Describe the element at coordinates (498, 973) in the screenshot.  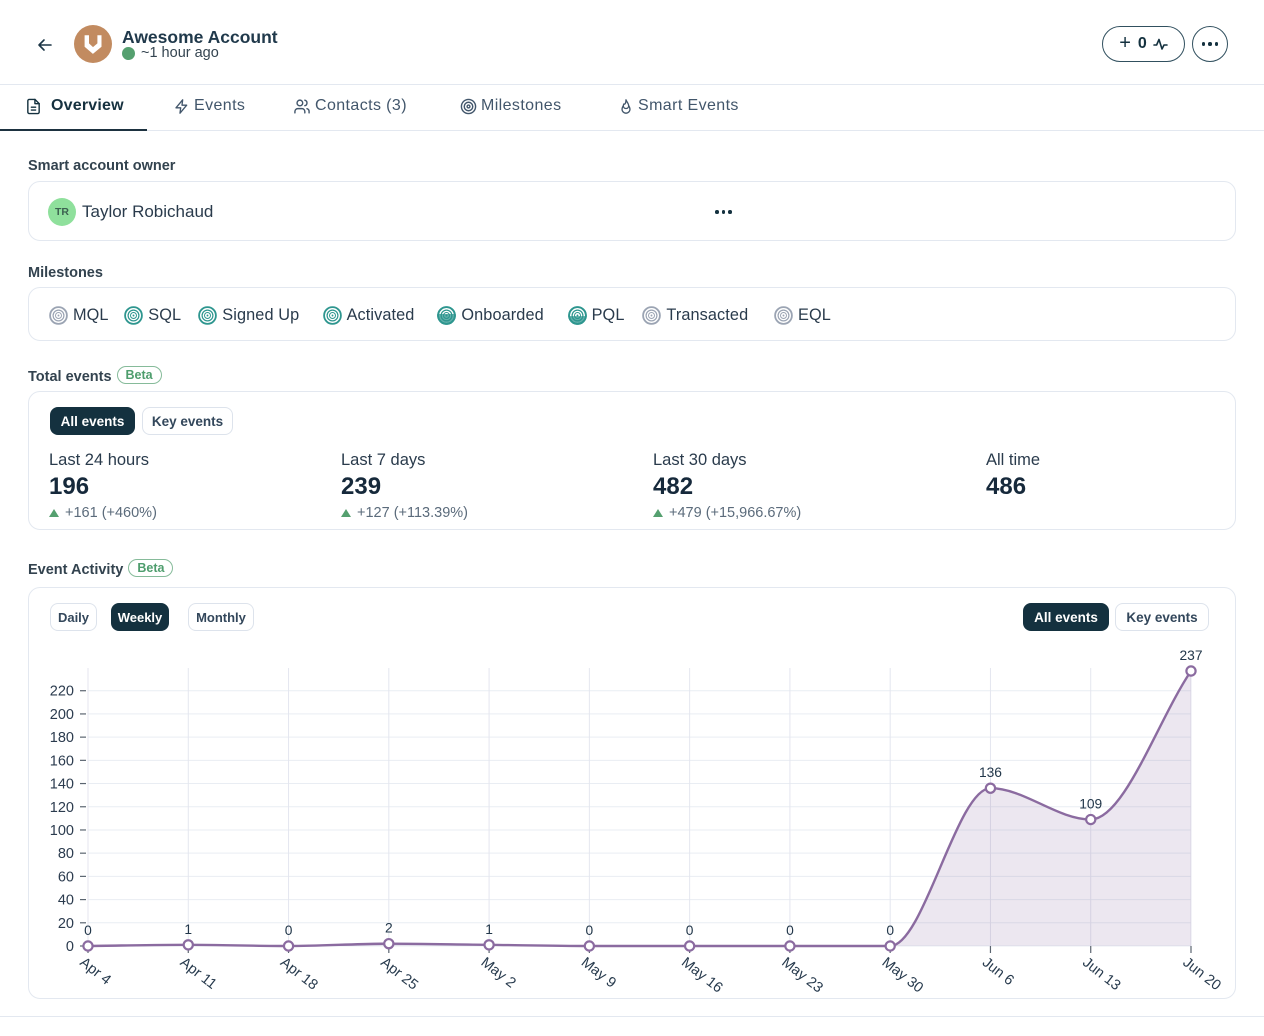
I see `svg-text: May 2` at that location.